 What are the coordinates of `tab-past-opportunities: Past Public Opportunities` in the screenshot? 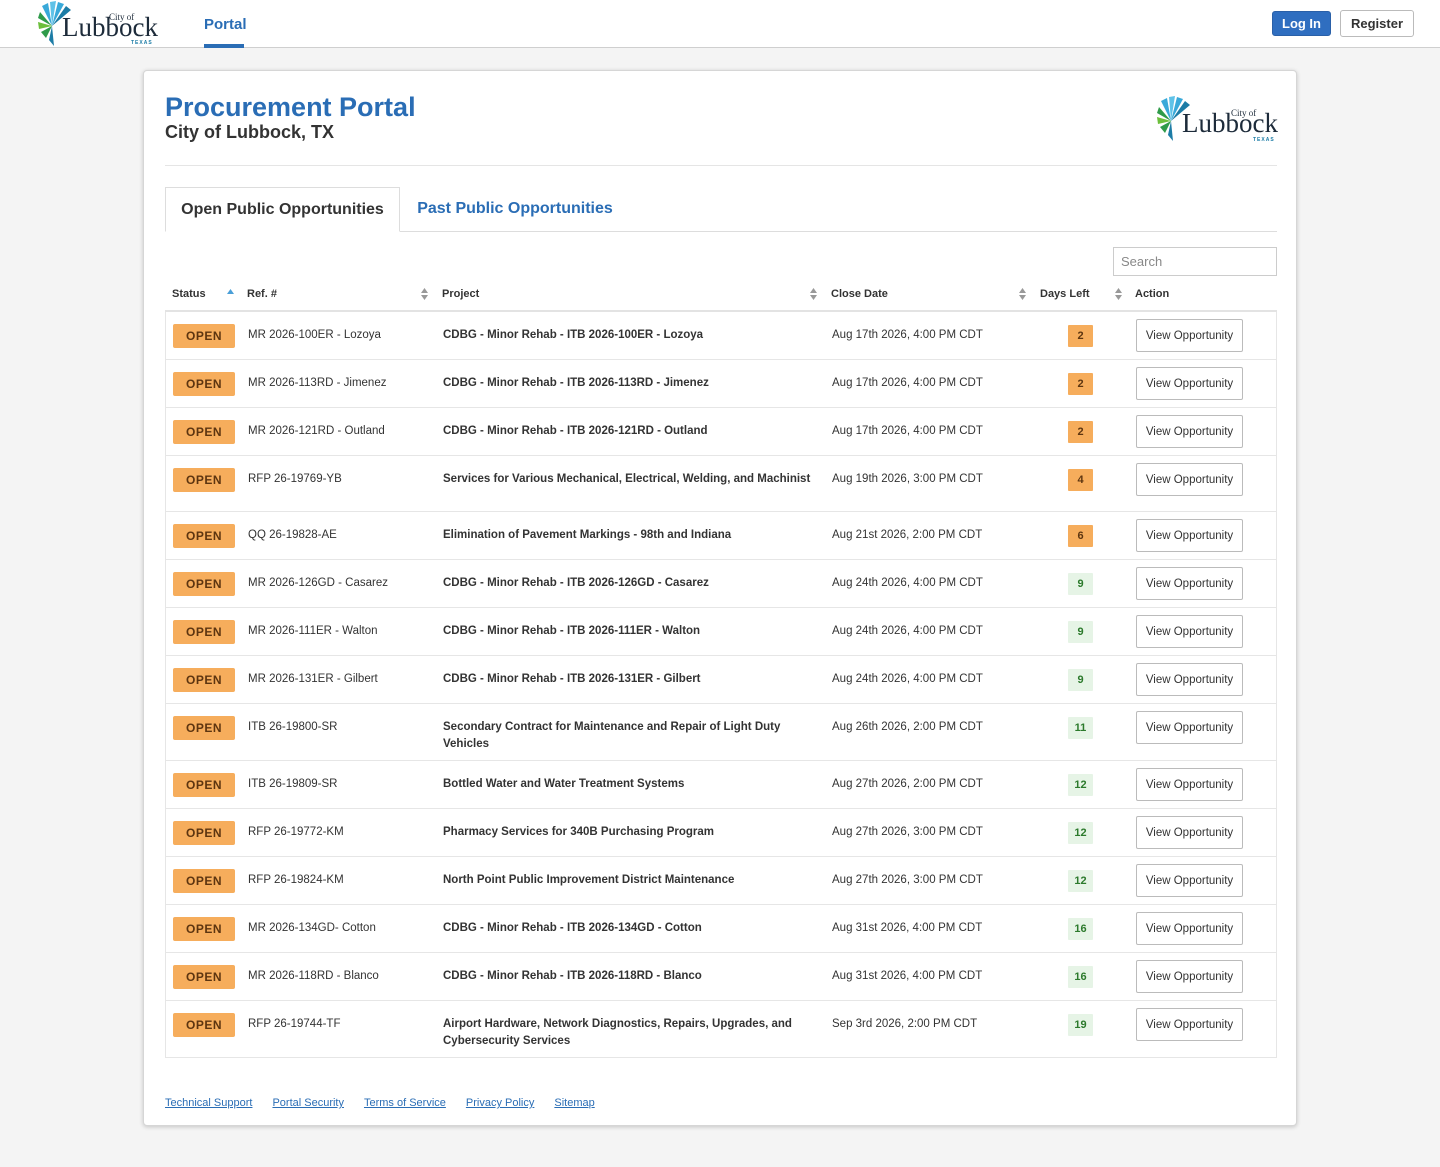 It's located at (515, 208).